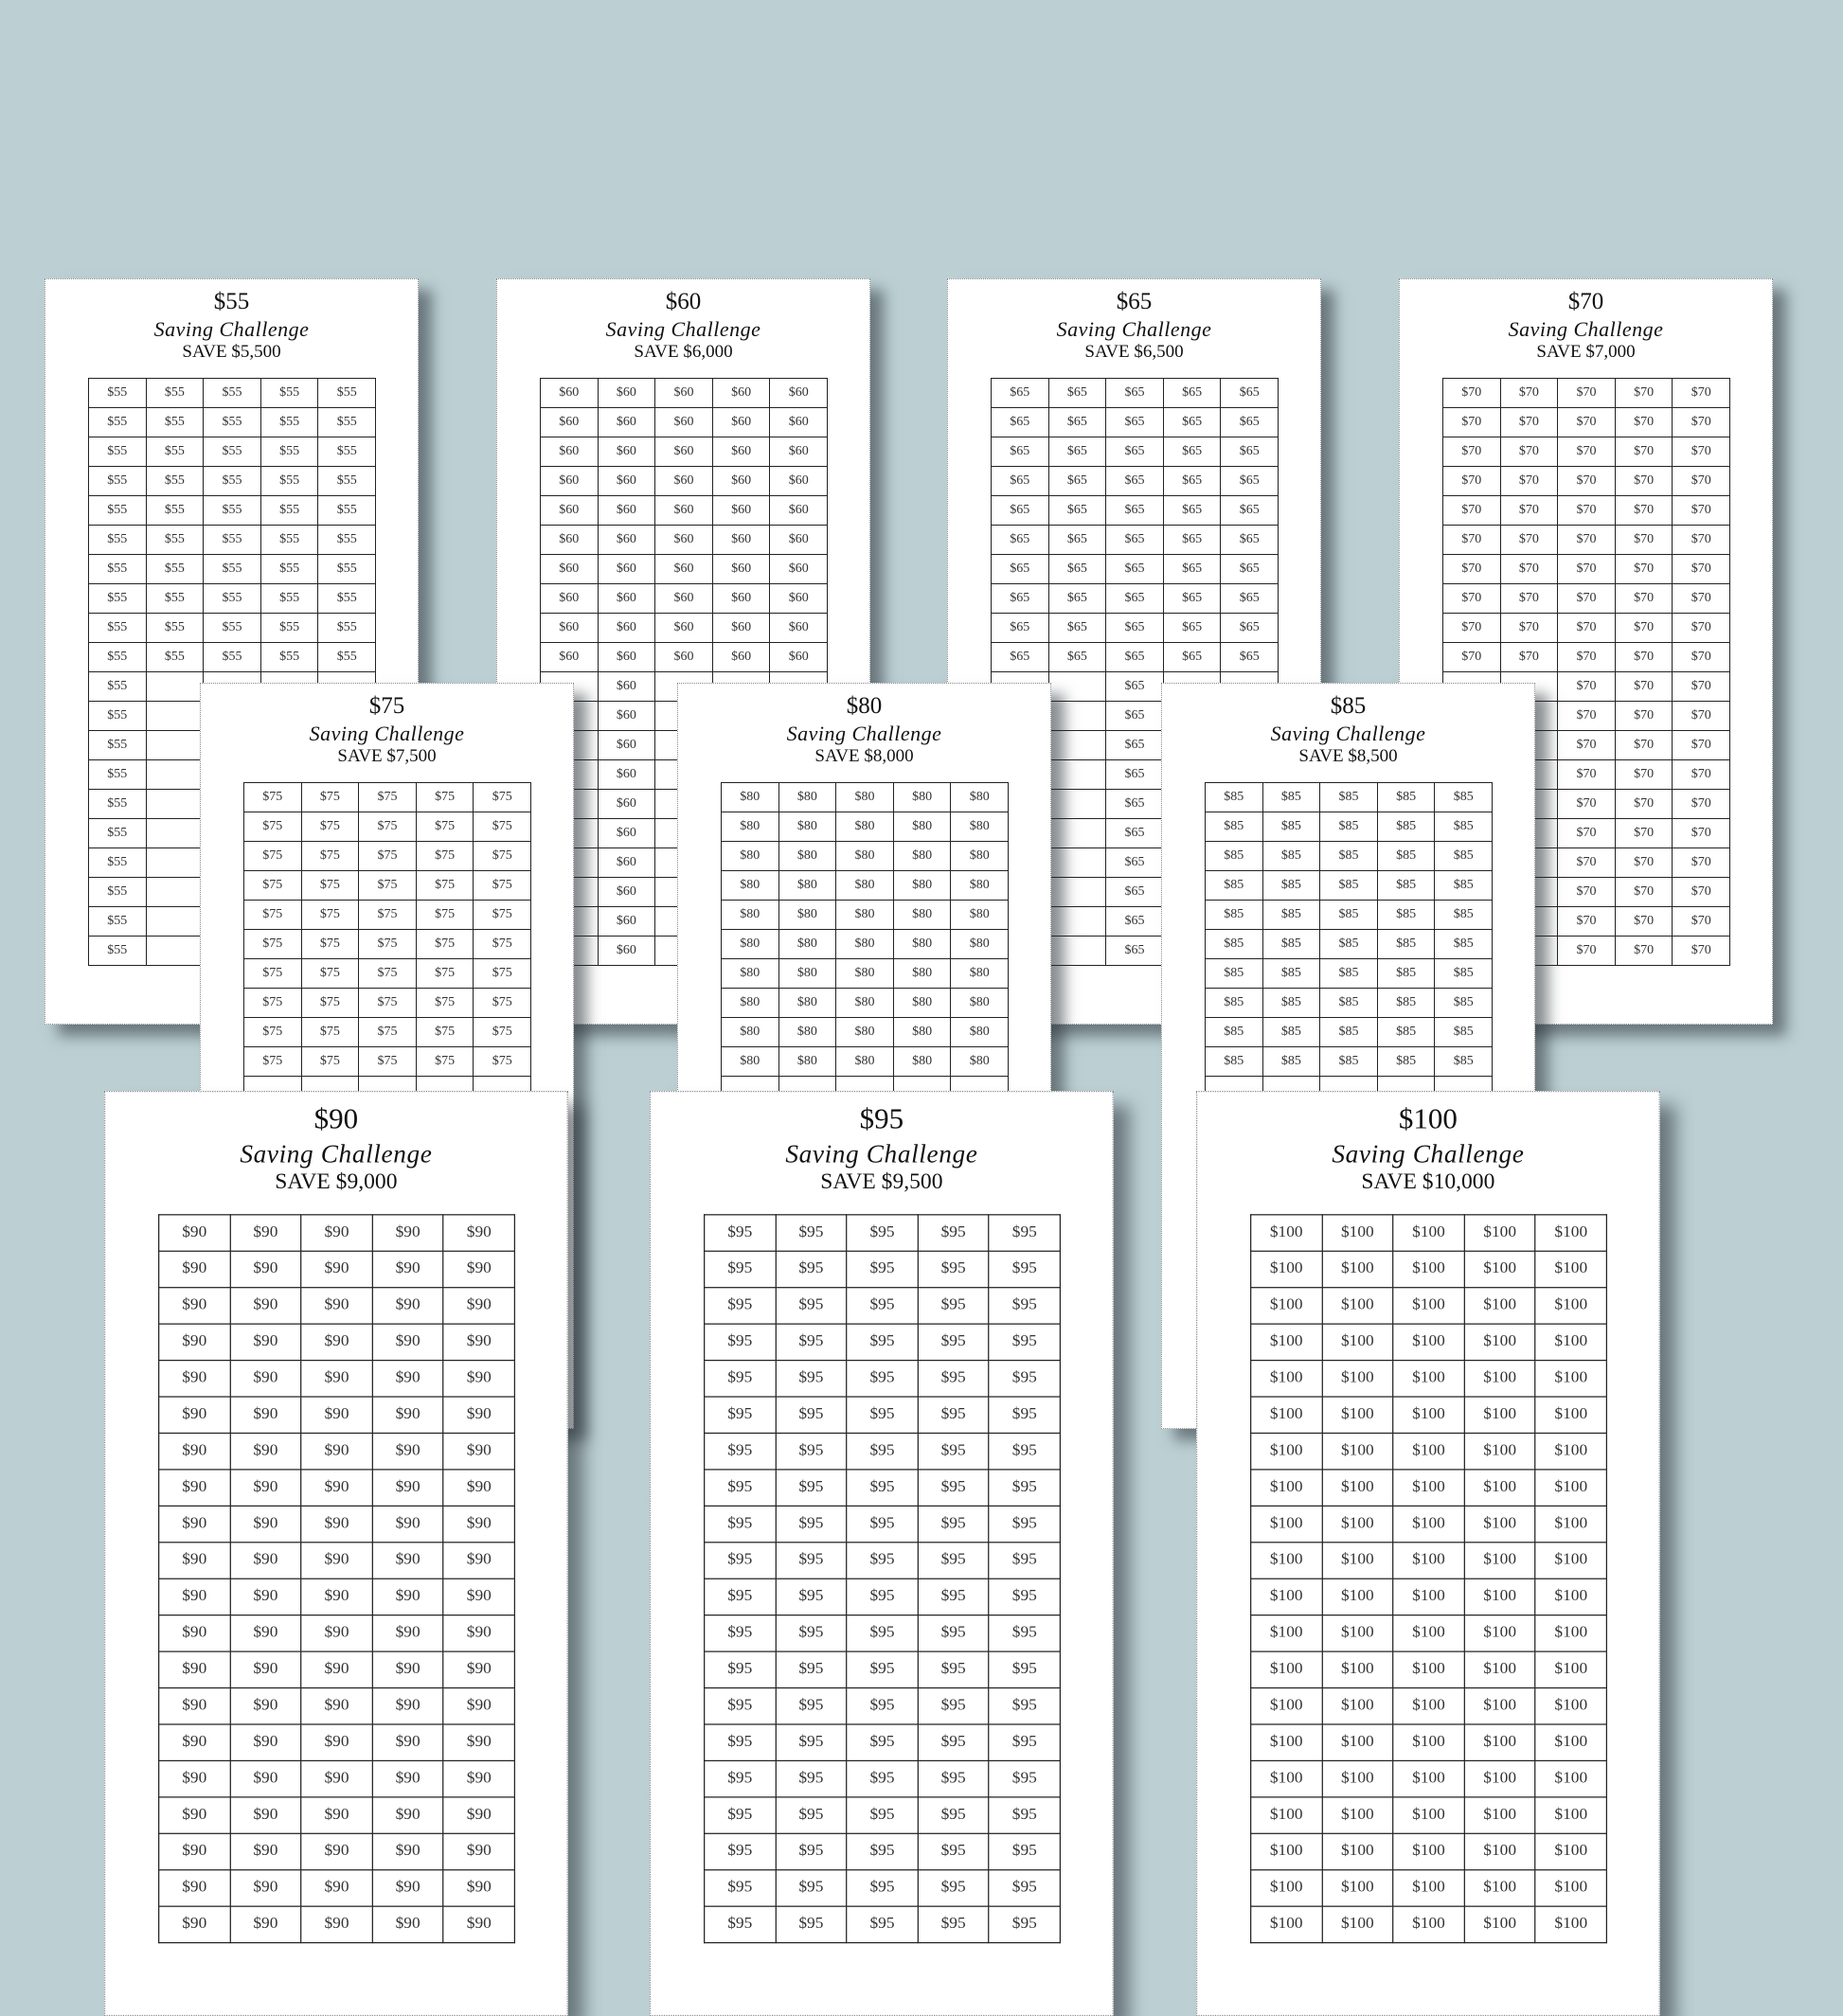 This screenshot has height=2016, width=1843. Describe the element at coordinates (444, 915) in the screenshot. I see `grid-cell: $75` at that location.